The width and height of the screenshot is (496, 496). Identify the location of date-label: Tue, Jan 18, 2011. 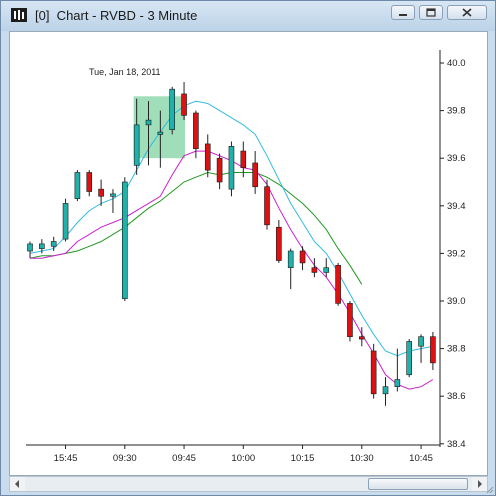
(125, 72).